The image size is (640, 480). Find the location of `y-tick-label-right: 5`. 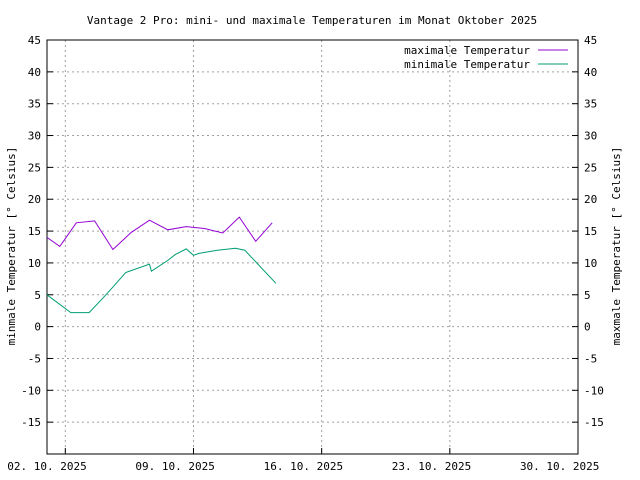

y-tick-label-right: 5 is located at coordinates (587, 295).